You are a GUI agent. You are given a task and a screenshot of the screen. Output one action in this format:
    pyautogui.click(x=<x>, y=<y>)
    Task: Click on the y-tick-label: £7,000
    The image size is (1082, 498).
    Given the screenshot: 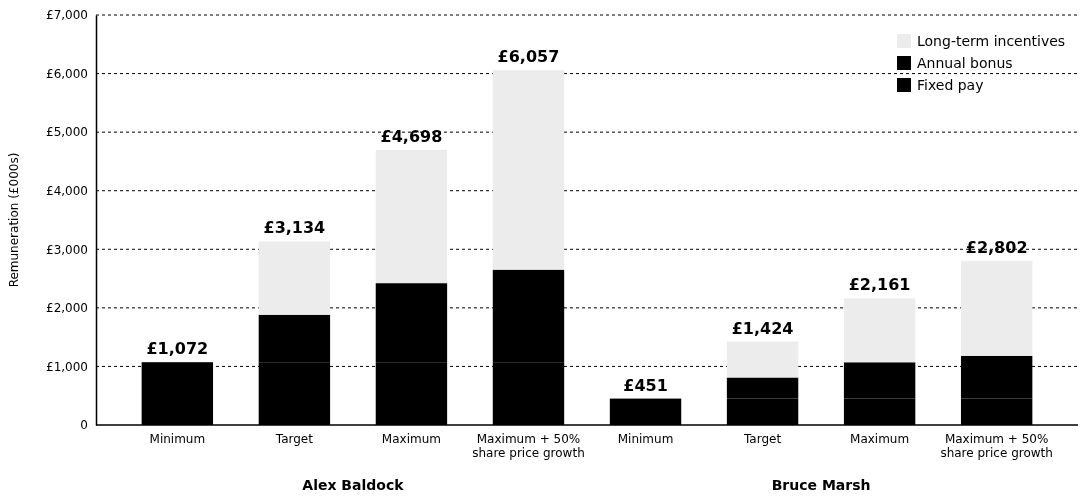 What is the action you would take?
    pyautogui.click(x=67, y=15)
    